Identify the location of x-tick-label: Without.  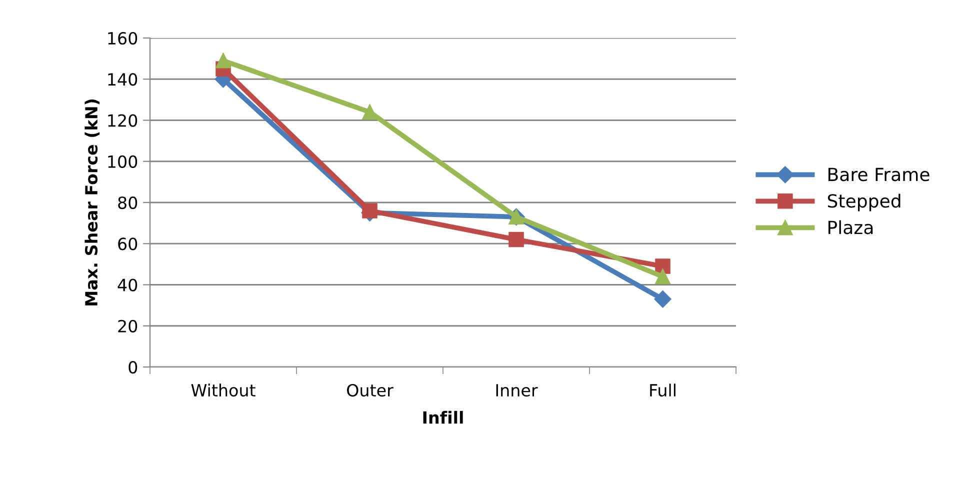
(223, 390).